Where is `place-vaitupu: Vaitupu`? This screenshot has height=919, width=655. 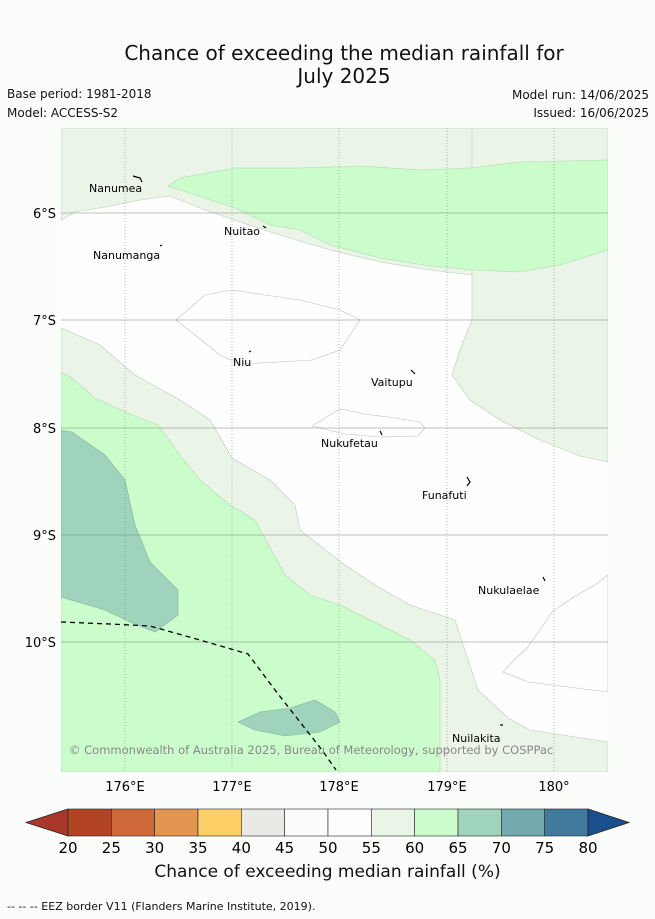 place-vaitupu: Vaitupu is located at coordinates (392, 382).